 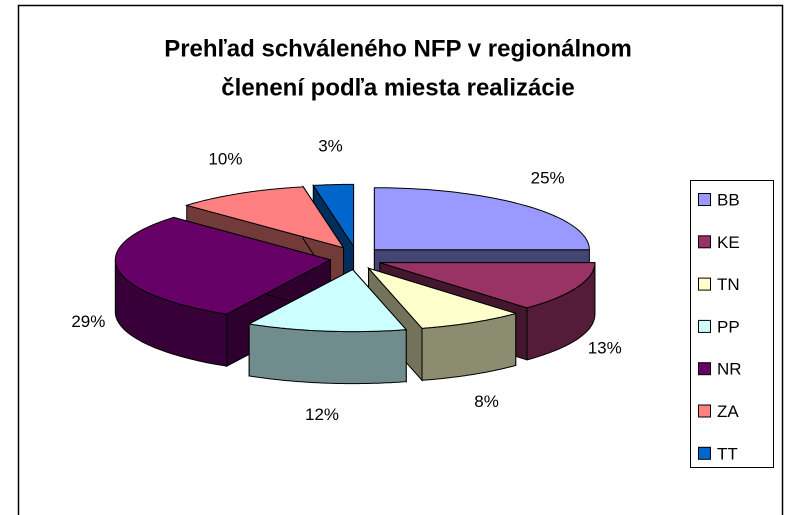 I want to click on data-label: 13%, so click(x=605, y=348).